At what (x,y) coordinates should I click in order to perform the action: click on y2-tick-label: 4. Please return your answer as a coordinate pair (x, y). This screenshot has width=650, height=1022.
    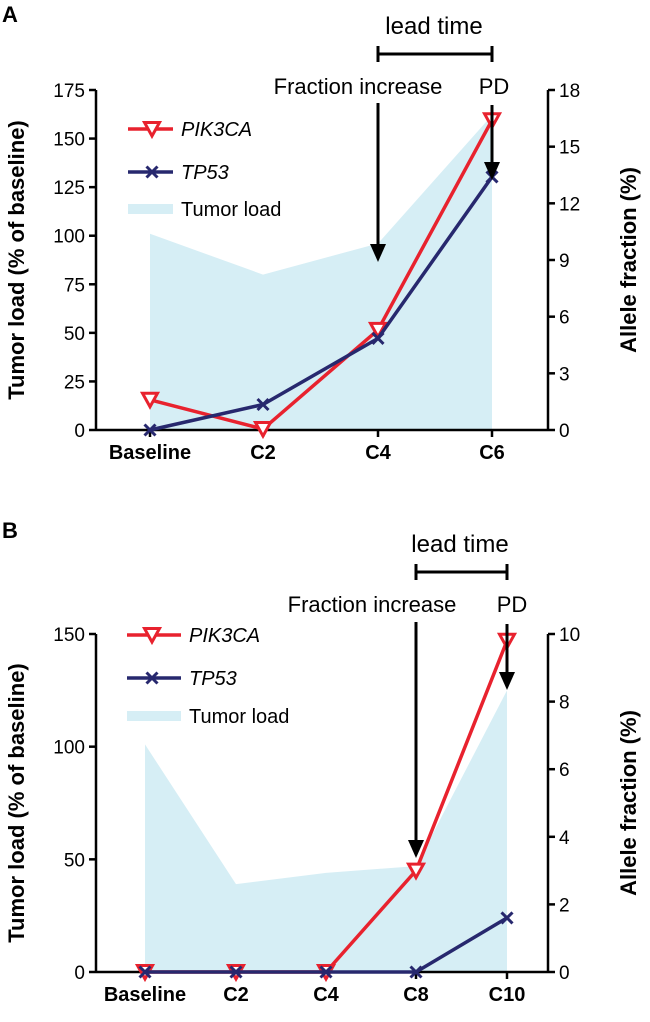
    Looking at the image, I should click on (564, 838).